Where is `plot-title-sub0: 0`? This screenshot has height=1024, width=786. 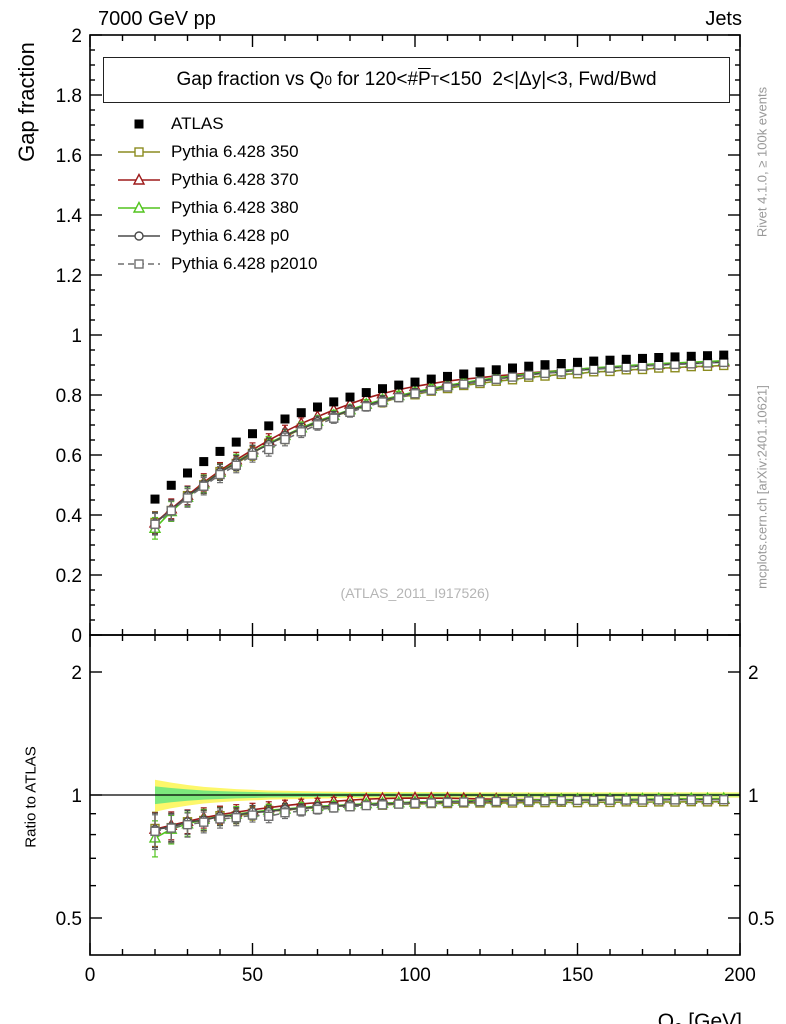 plot-title-sub0: 0 is located at coordinates (328, 80).